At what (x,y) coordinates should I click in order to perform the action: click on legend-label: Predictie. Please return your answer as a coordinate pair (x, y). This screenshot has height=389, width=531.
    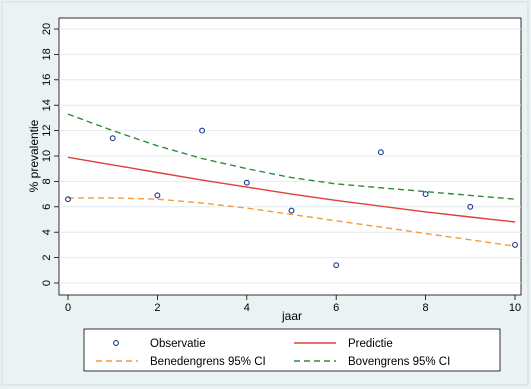
    Looking at the image, I should click on (370, 344).